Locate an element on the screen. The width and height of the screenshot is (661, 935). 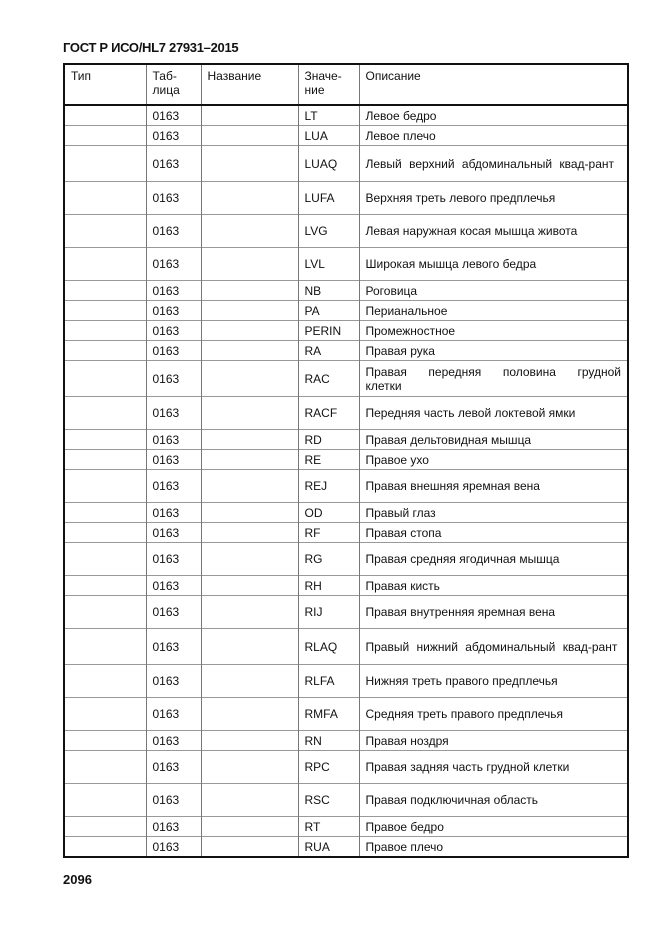
description-cell: Левая наружная косая мышца живота is located at coordinates (493, 231).